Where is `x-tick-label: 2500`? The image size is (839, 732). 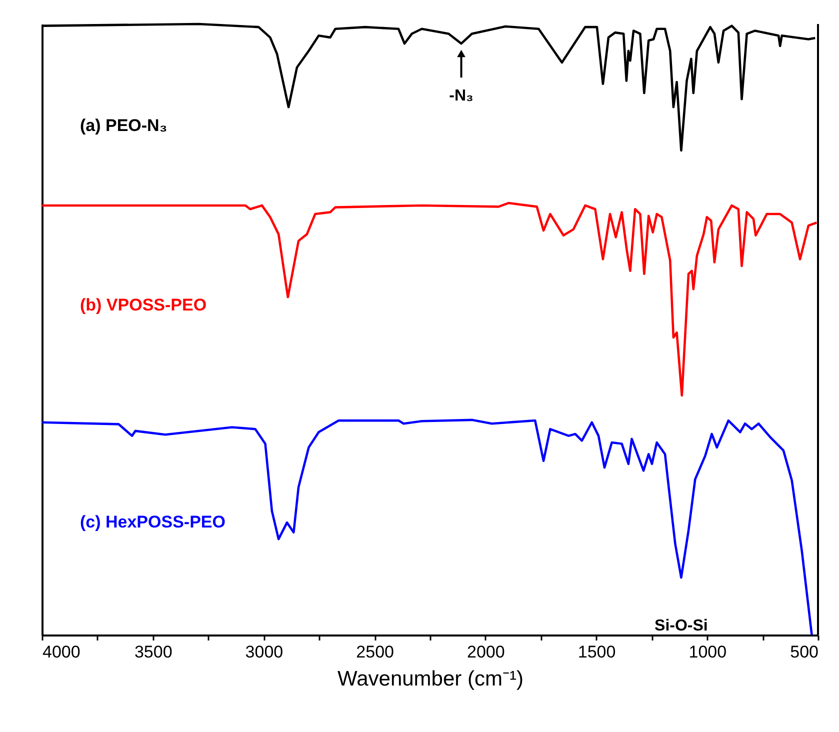
x-tick-label: 2500 is located at coordinates (375, 652).